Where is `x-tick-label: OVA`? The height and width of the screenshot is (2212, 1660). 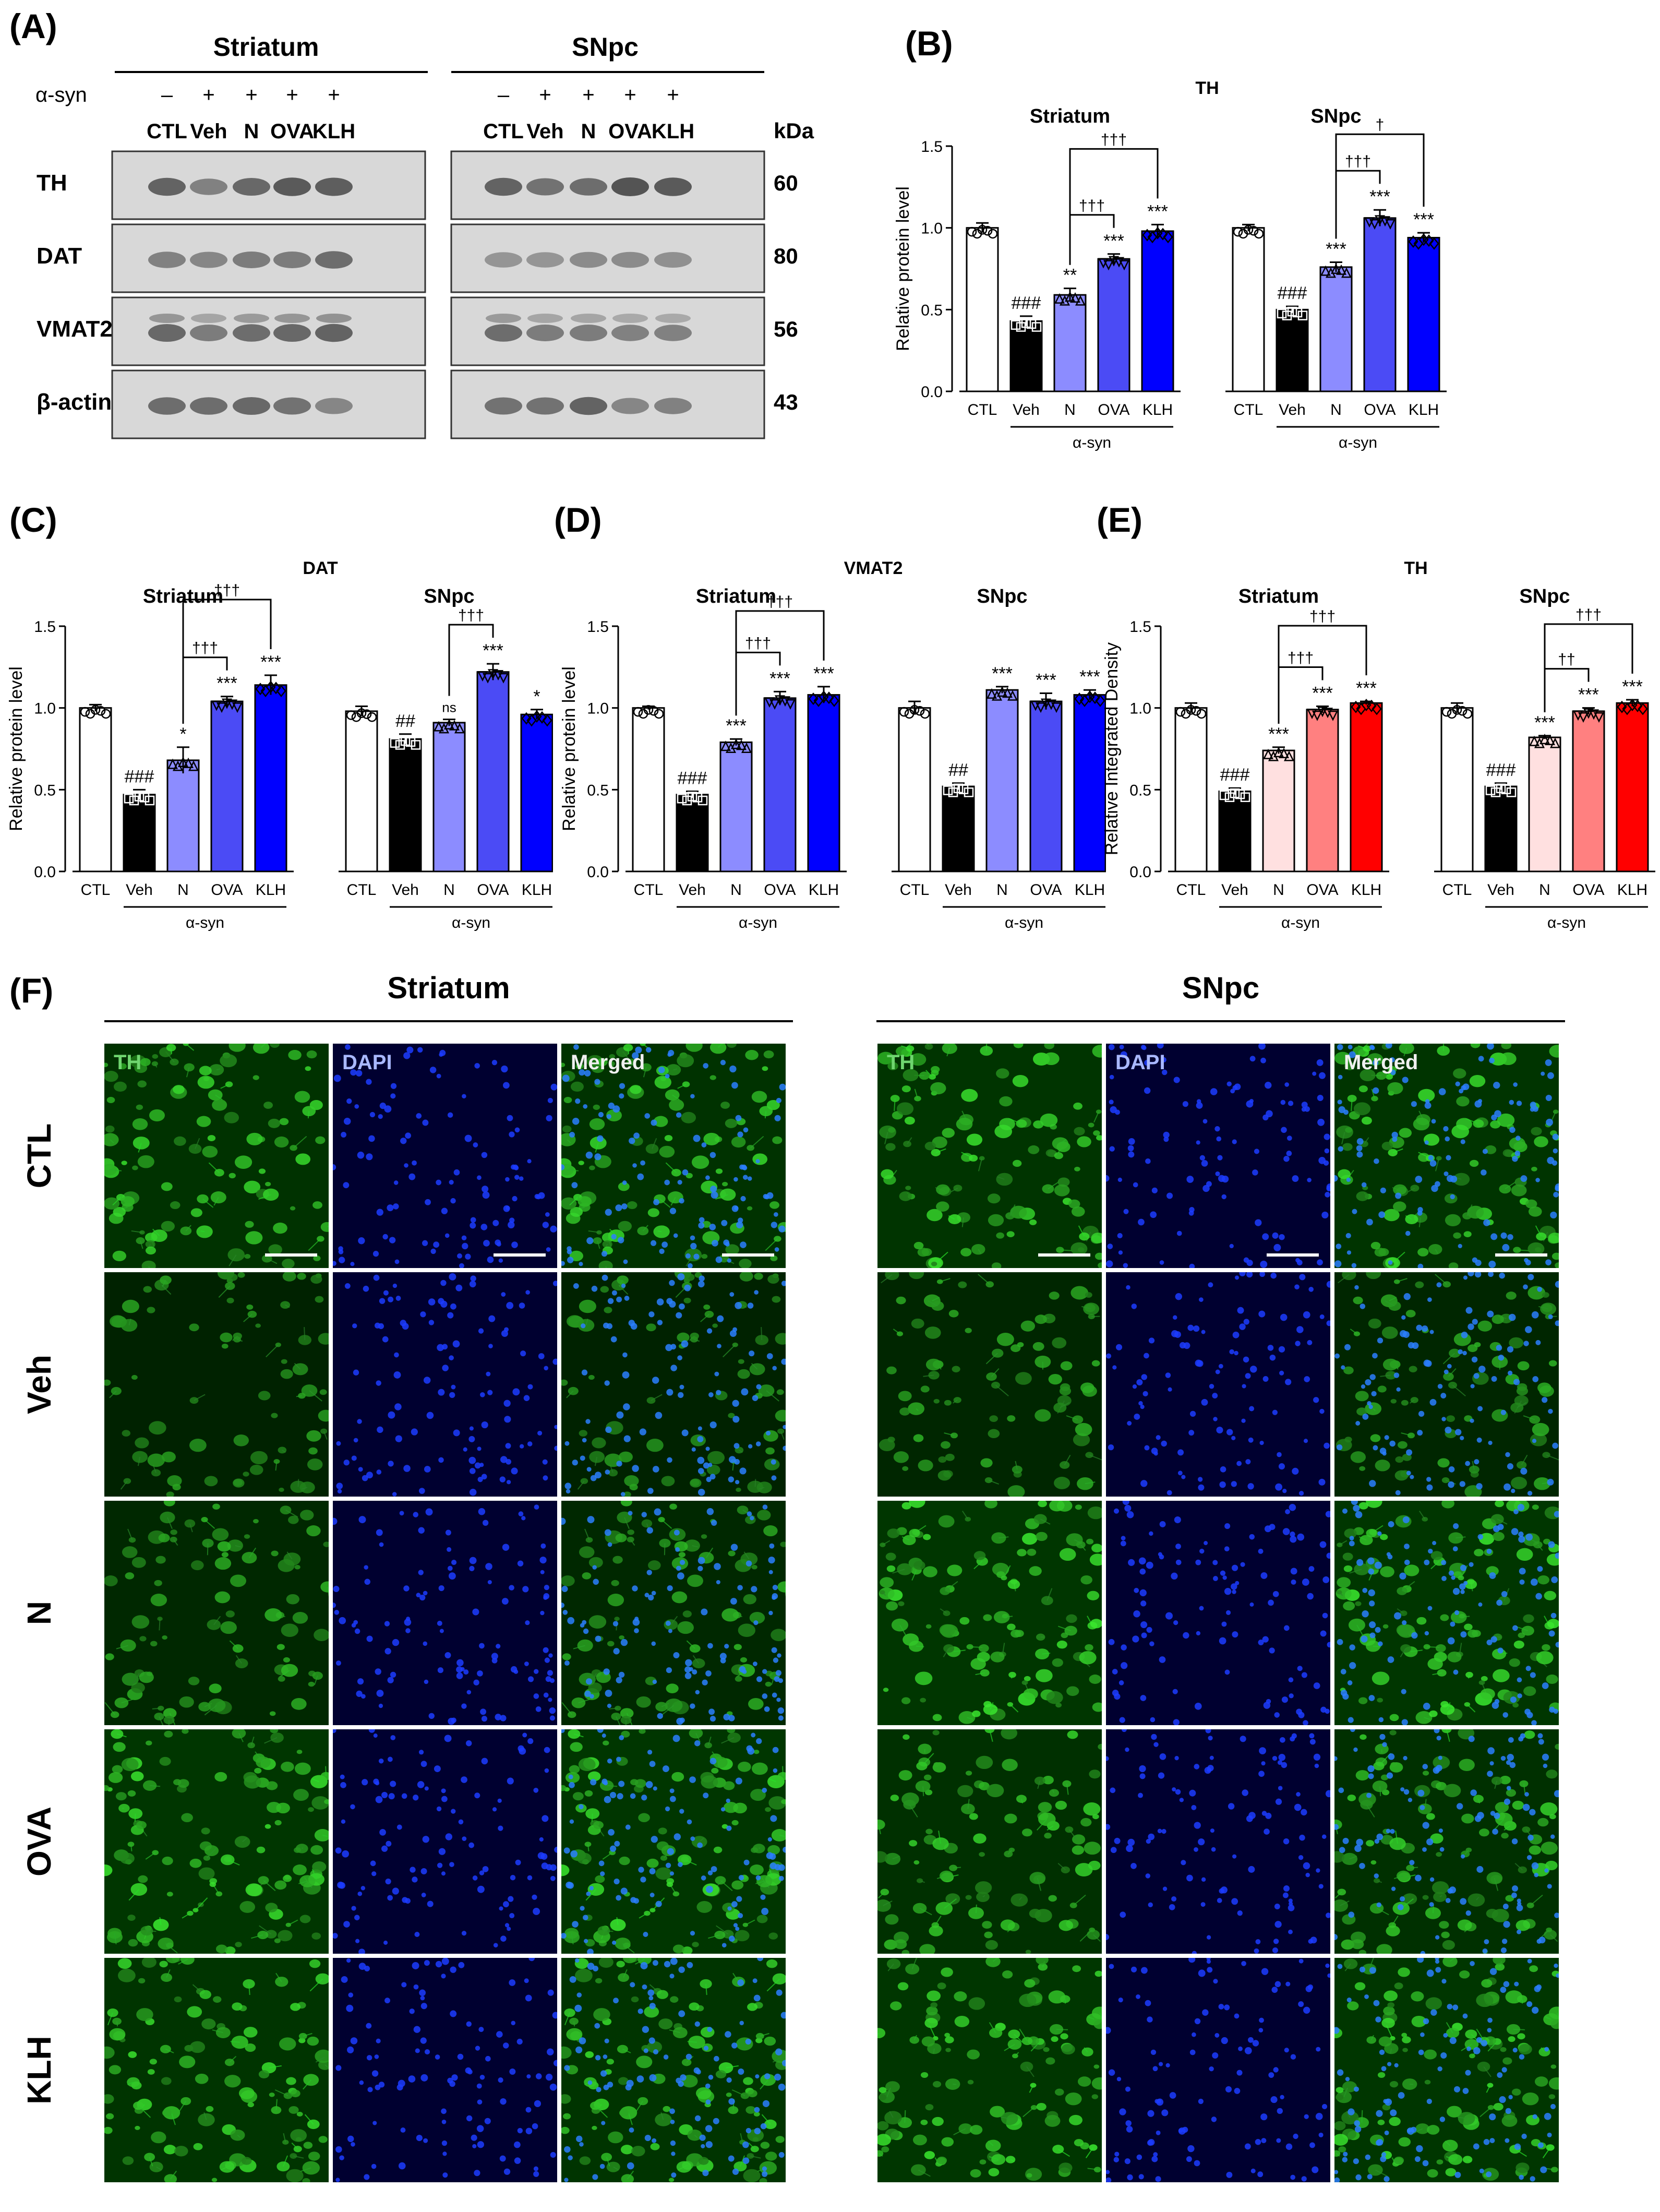
x-tick-label: OVA is located at coordinates (780, 890).